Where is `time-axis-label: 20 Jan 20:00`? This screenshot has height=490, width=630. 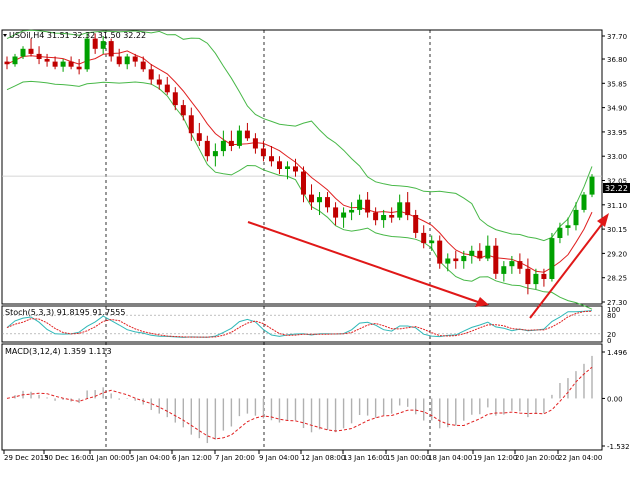 time-axis-label: 20 Jan 20:00 is located at coordinates (537, 458).